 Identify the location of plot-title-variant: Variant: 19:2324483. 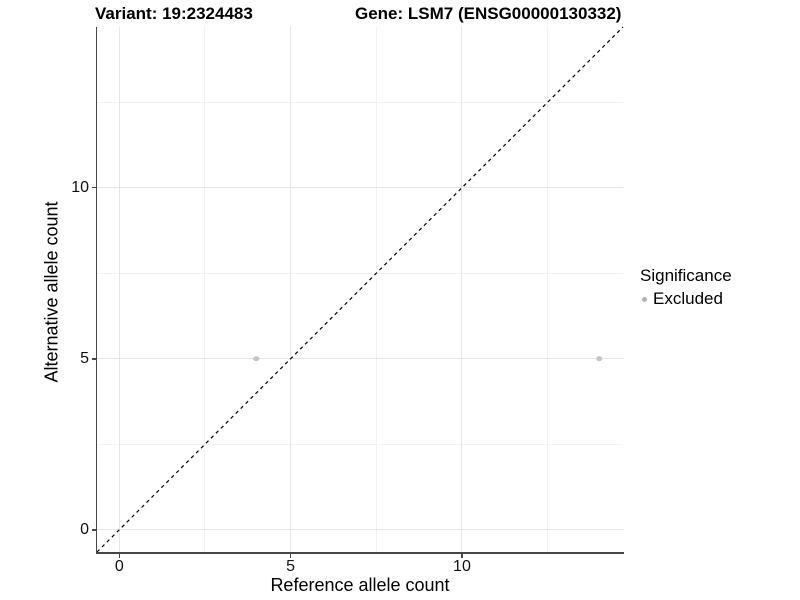
(174, 13).